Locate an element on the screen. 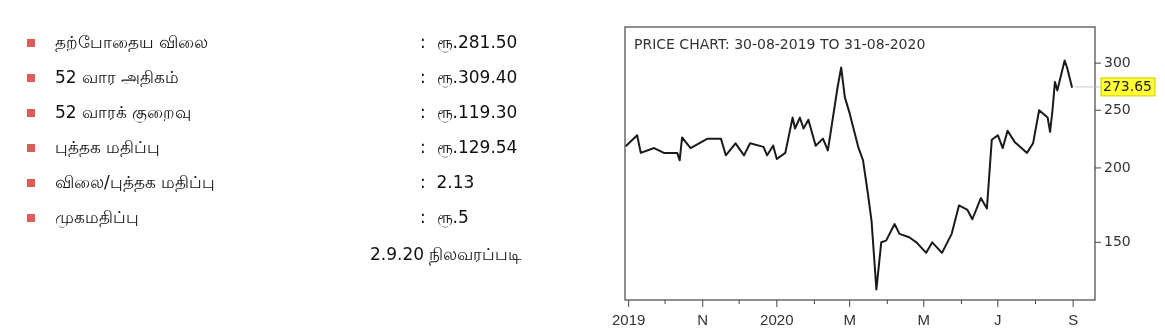 Image resolution: width=1165 pixels, height=333 pixels. text: : 2.13 is located at coordinates (447, 182).